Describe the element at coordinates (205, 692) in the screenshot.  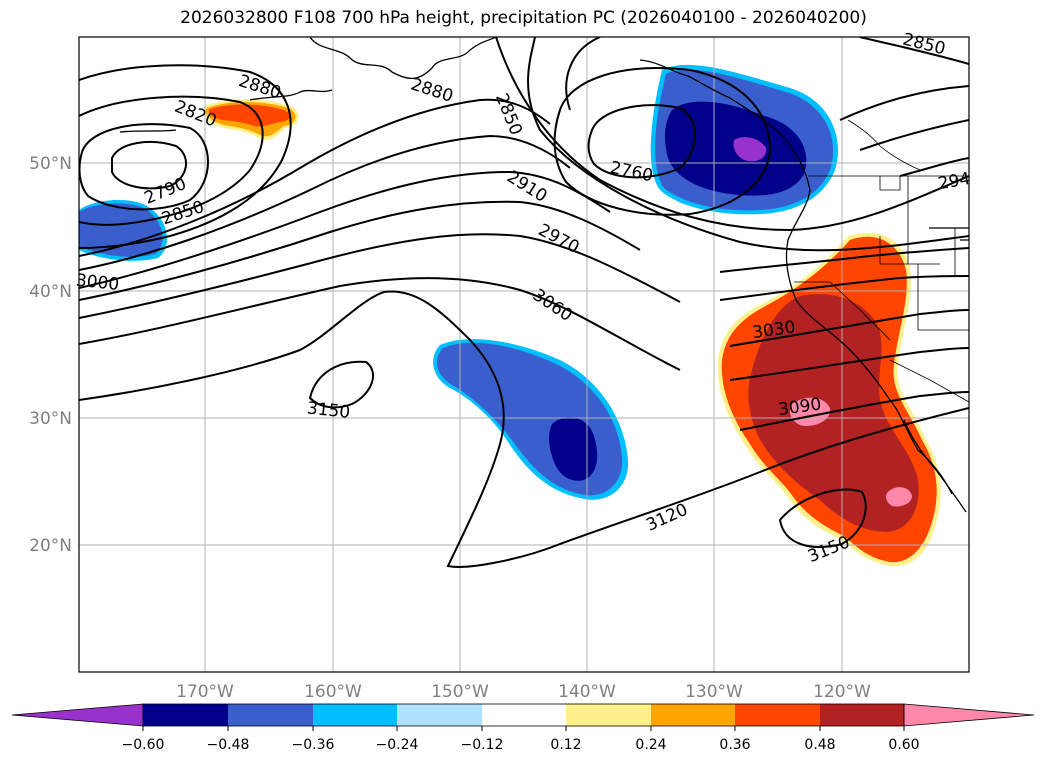
I see `lon-label-170w: 170°W` at that location.